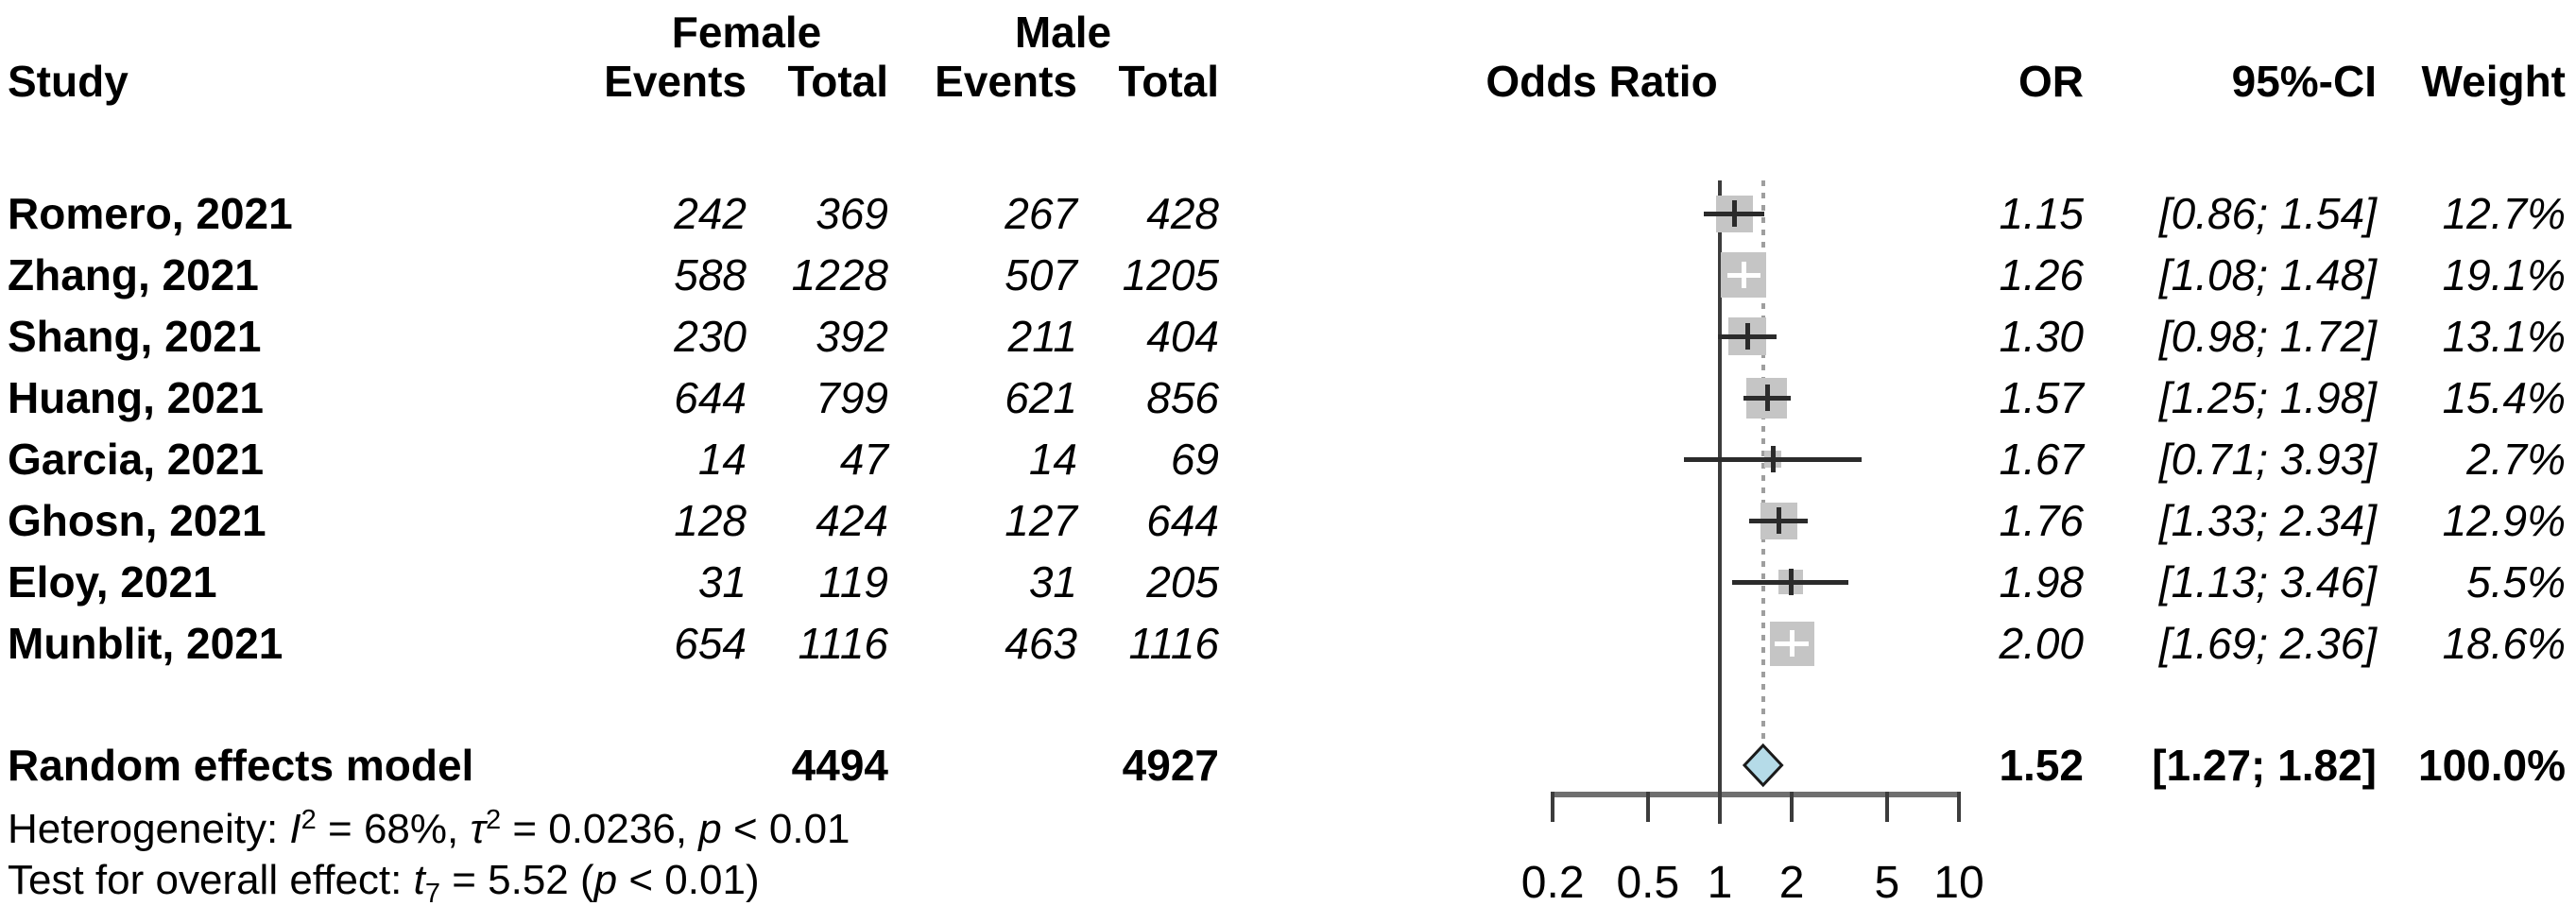 The width and height of the screenshot is (2576, 923). What do you see at coordinates (137, 520) in the screenshot?
I see `study-label: Ghosn, 2021` at bounding box center [137, 520].